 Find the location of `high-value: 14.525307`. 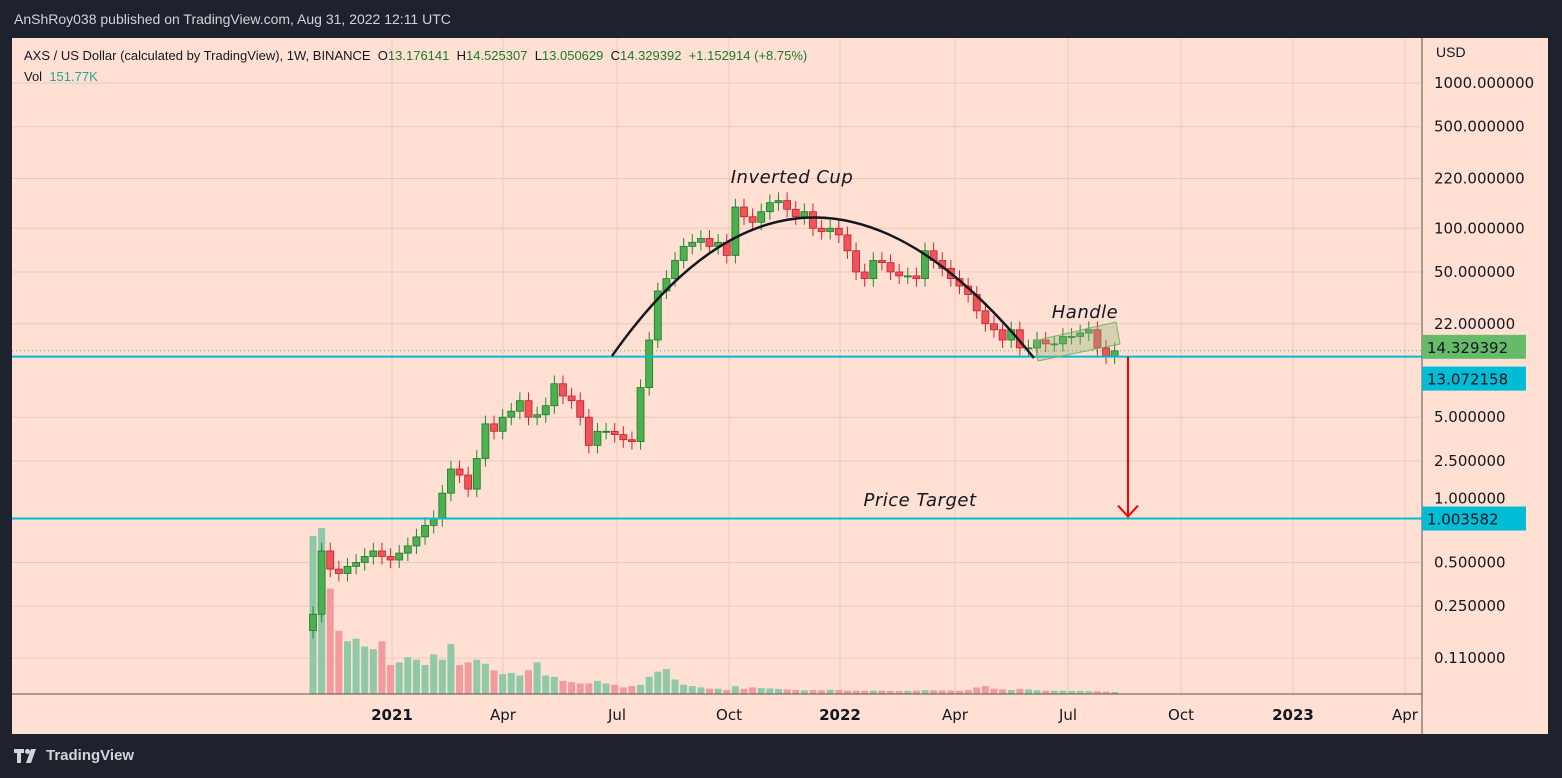

high-value: 14.525307 is located at coordinates (497, 55).